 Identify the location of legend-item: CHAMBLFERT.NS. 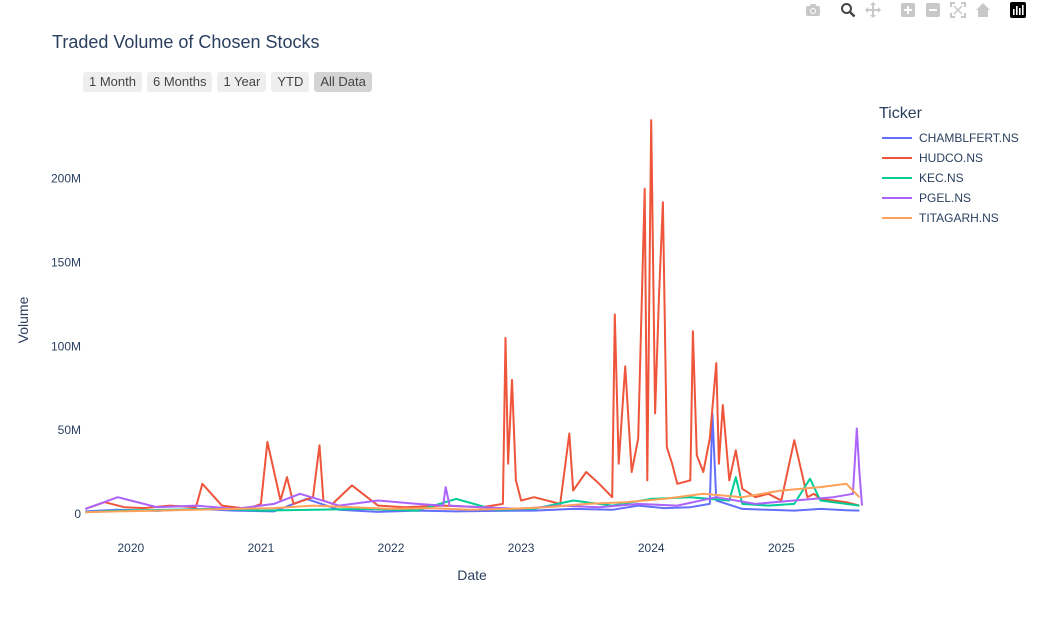
(949, 138).